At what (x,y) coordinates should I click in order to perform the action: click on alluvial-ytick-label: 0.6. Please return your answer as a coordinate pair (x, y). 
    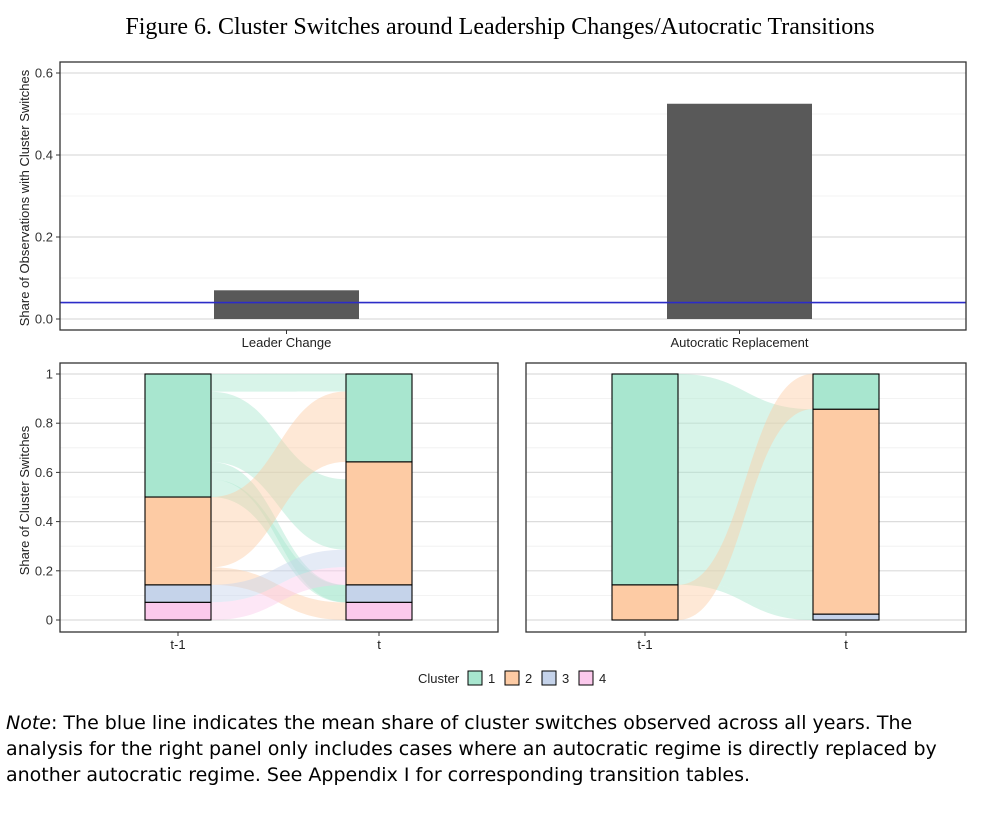
    Looking at the image, I should click on (44, 472).